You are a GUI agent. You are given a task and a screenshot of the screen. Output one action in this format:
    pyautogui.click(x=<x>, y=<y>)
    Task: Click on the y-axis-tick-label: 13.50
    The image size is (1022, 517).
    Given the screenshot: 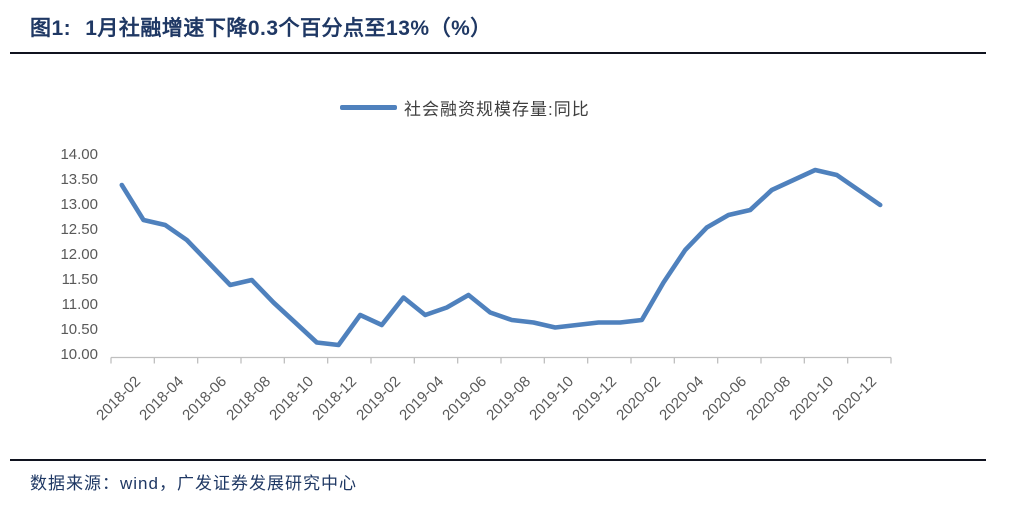 What is the action you would take?
    pyautogui.click(x=79, y=179)
    